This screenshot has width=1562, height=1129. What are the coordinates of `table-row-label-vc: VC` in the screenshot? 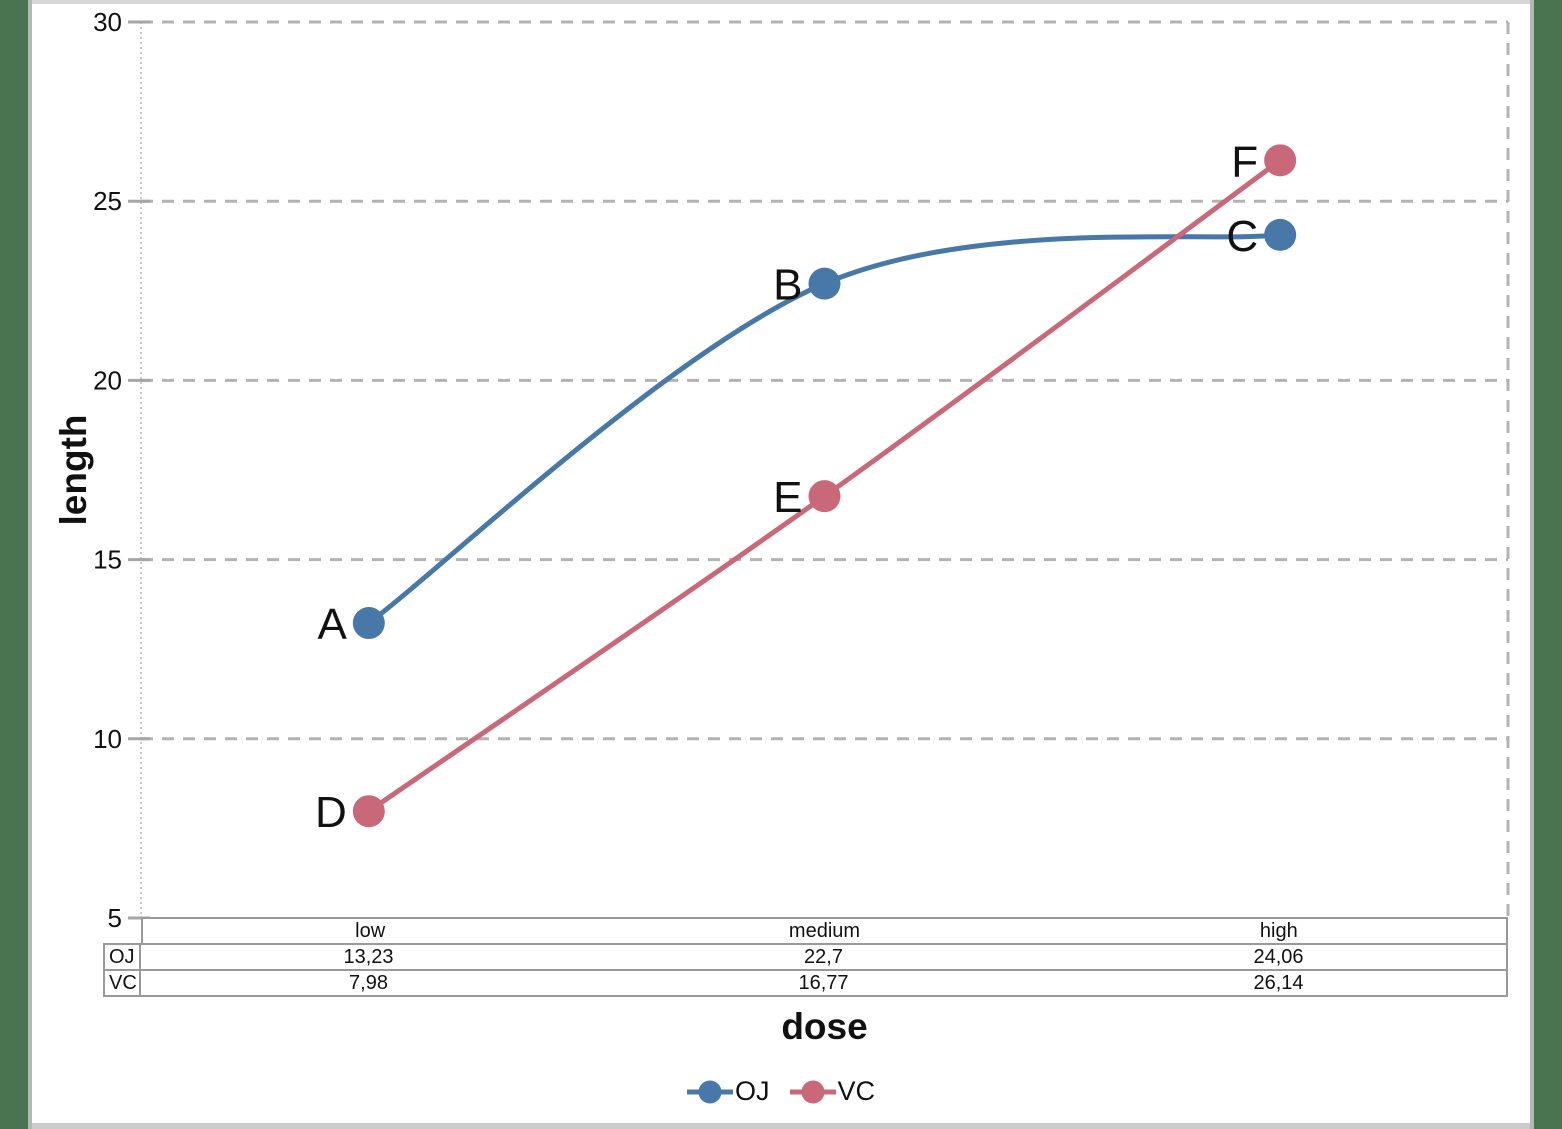 It's located at (122, 983).